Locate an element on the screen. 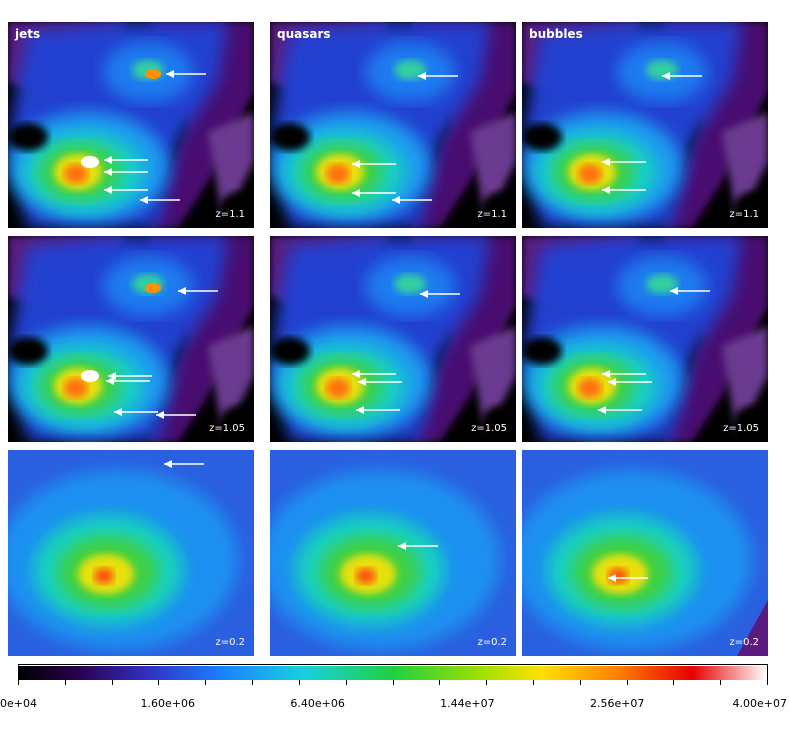 The height and width of the screenshot is (733, 789). simulation-panel: jets z=1.1 is located at coordinates (131, 125).